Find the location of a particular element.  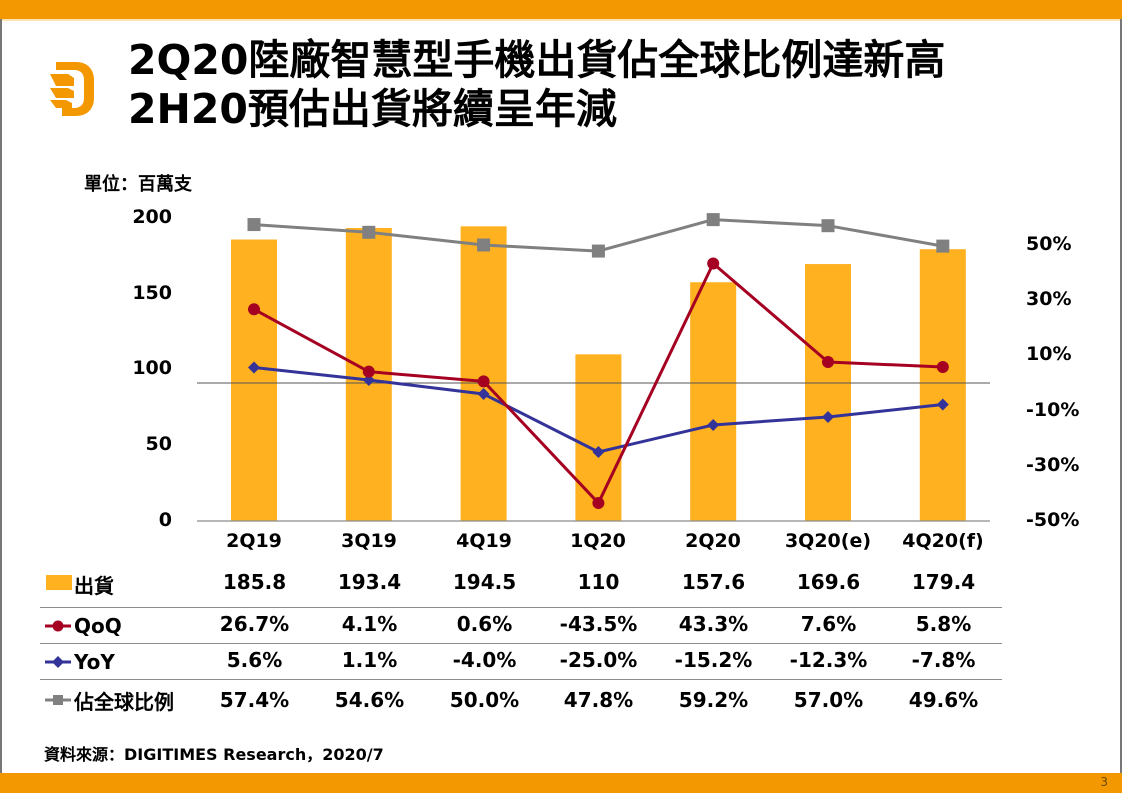

circle-marker-line-icon is located at coordinates (58, 626).